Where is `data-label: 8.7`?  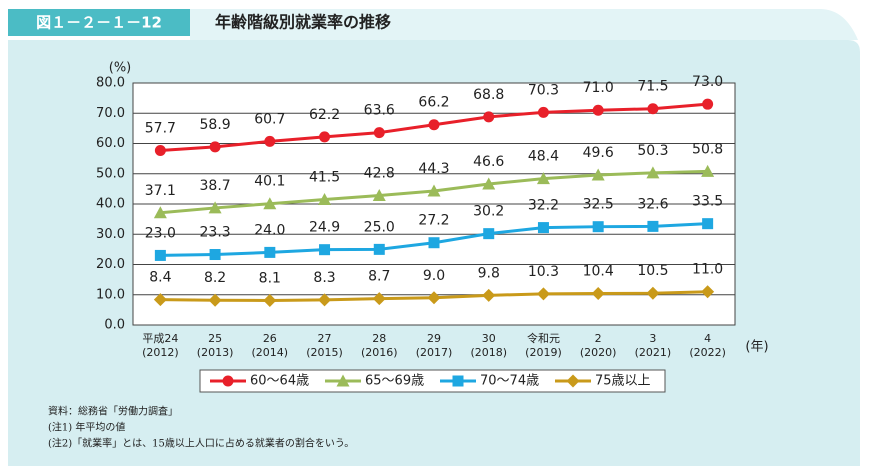 data-label: 8.7 is located at coordinates (379, 277).